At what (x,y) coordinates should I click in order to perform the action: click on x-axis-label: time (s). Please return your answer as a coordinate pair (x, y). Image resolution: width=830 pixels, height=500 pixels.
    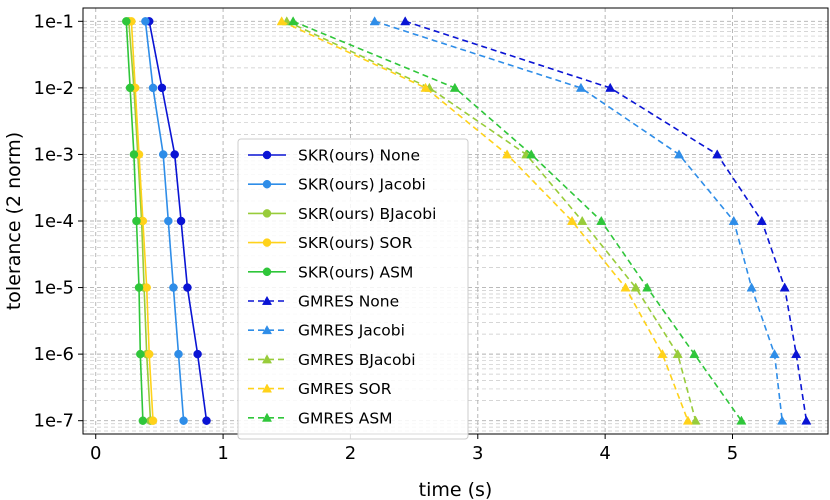
    Looking at the image, I should click on (456, 489).